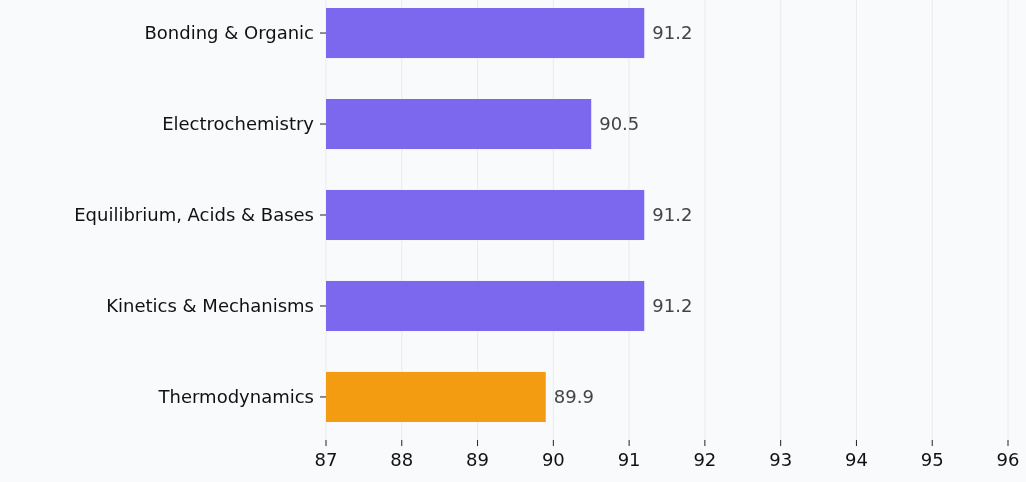  Describe the element at coordinates (478, 459) in the screenshot. I see `x-tick-label: 89` at that location.